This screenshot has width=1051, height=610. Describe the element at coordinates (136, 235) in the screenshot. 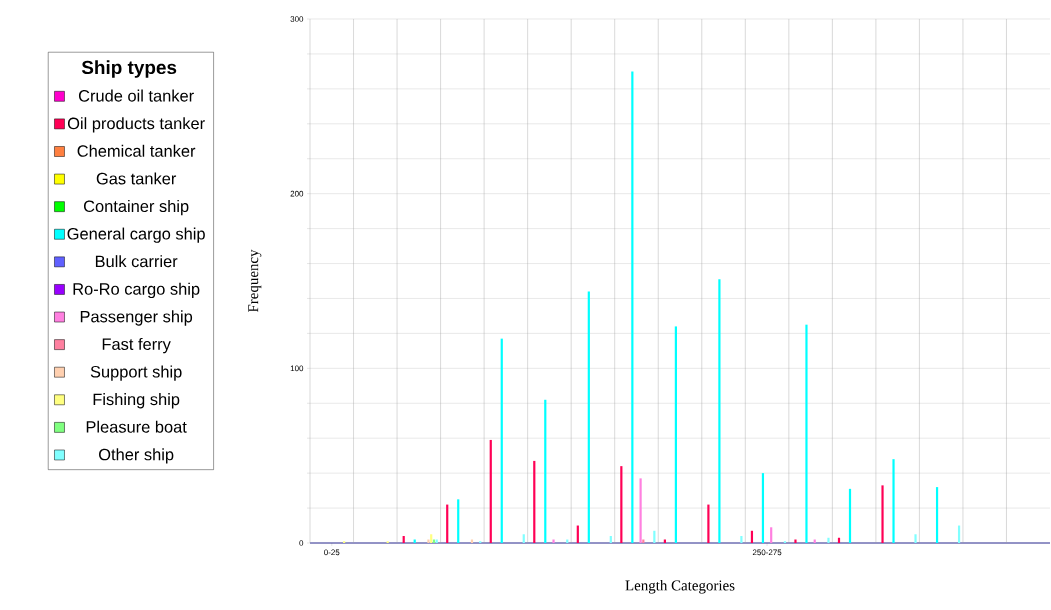

I see `legend-label: General cargo ship` at that location.